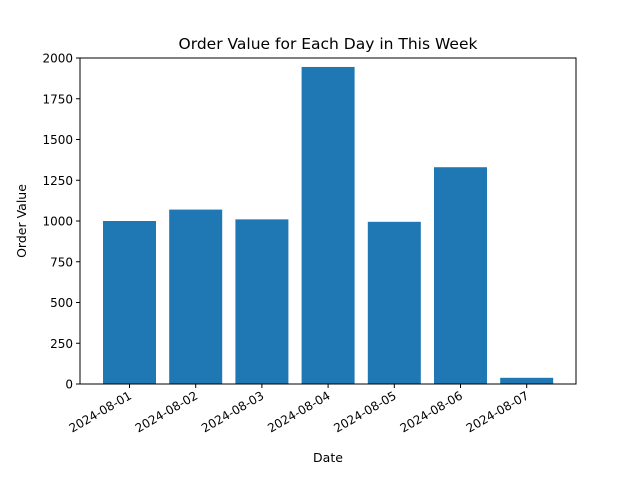 This screenshot has height=480, width=640. Describe the element at coordinates (61, 262) in the screenshot. I see `y-tick-label: 750` at that location.